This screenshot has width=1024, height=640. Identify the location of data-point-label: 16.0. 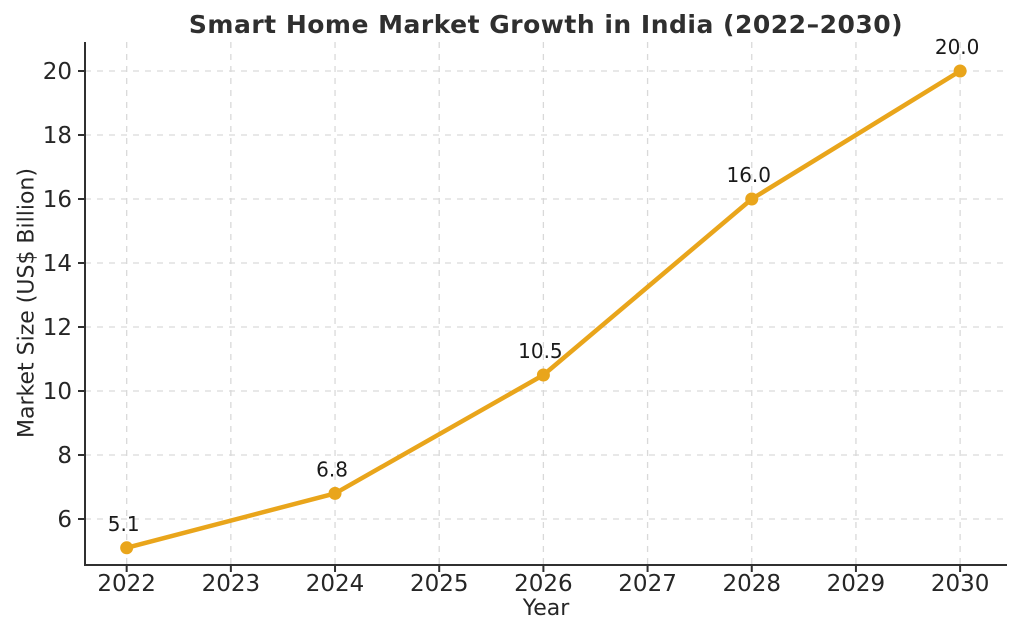
(748, 175).